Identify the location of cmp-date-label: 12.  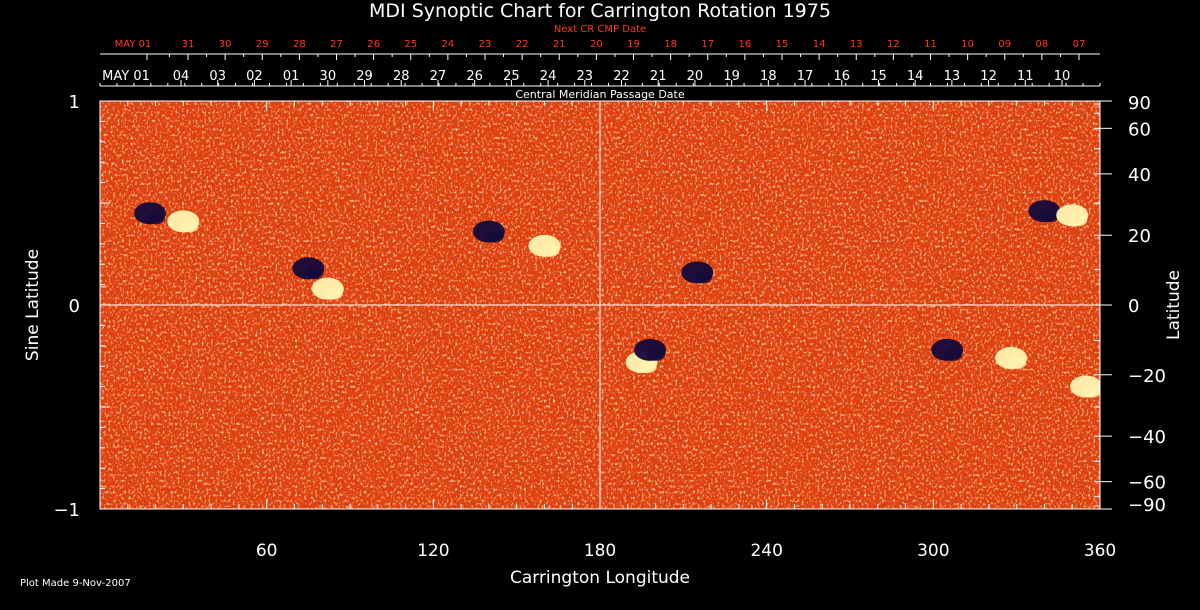
(988, 76).